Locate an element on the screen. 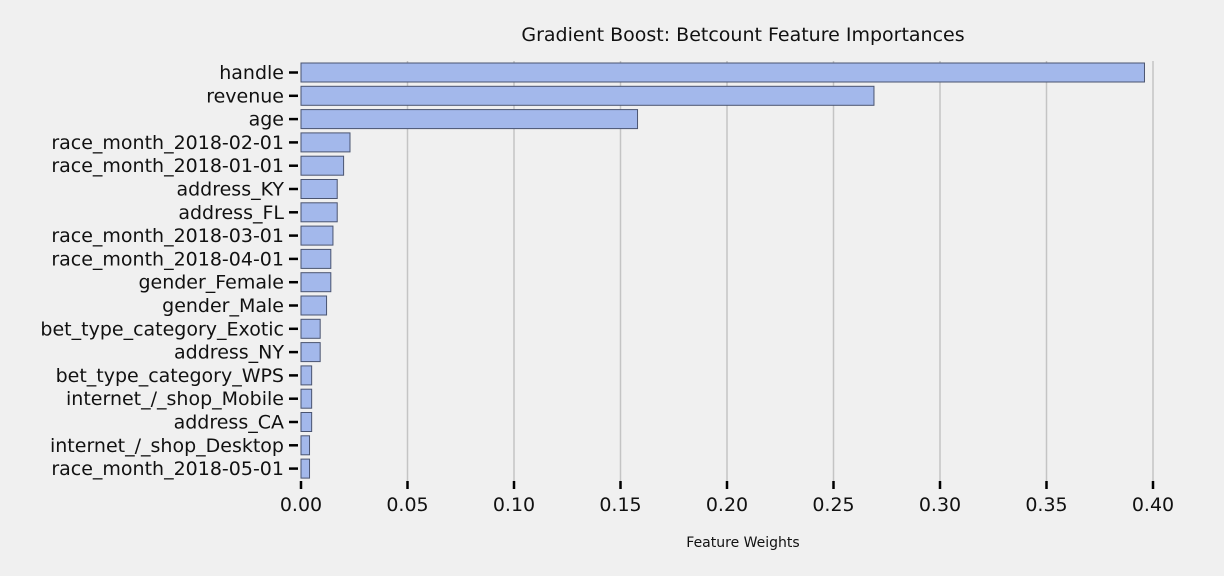 The height and width of the screenshot is (576, 1224). x-tick-label: 0.40 is located at coordinates (1153, 505).